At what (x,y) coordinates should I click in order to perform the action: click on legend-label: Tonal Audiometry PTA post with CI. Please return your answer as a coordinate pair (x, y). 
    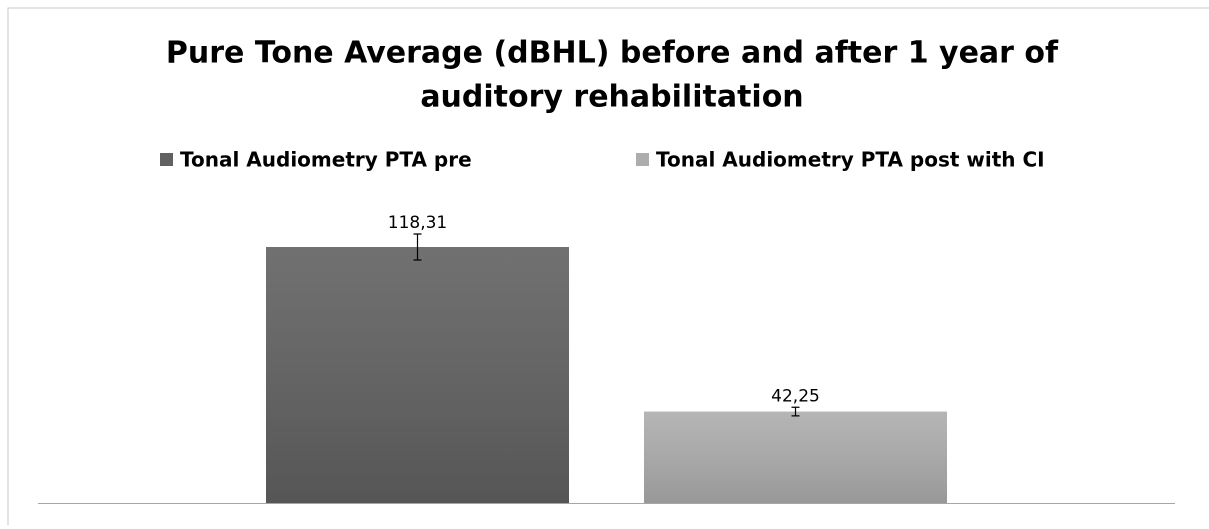
    Looking at the image, I should click on (850, 160).